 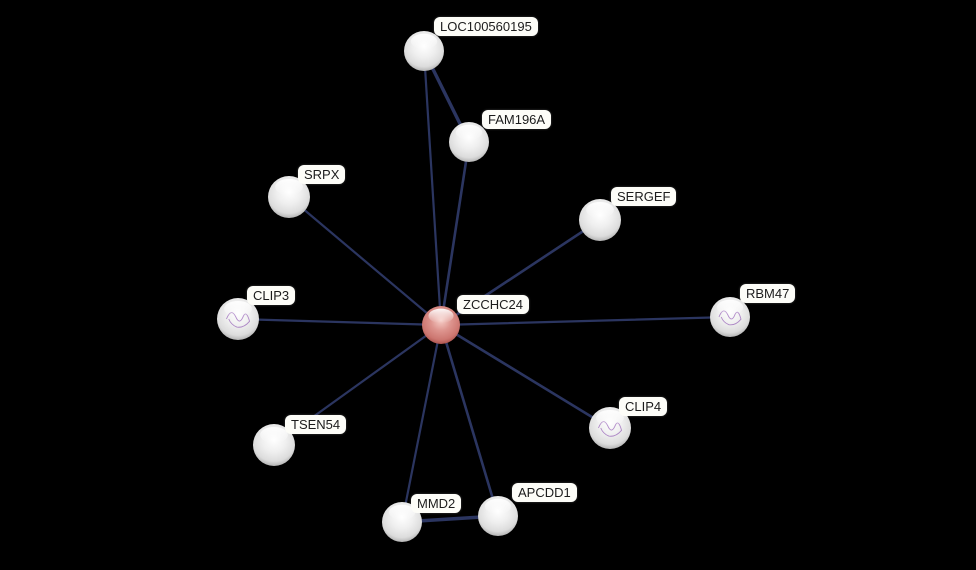 What do you see at coordinates (339, 322) in the screenshot?
I see `edge-ZCCHC24-CLIP3` at bounding box center [339, 322].